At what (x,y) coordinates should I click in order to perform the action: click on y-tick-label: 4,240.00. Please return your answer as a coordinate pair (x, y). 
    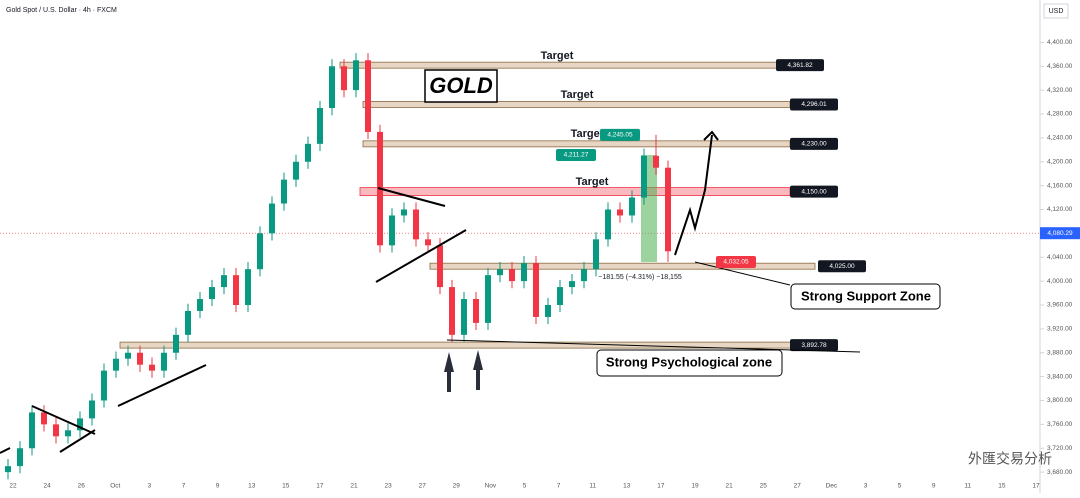
    Looking at the image, I should click on (1060, 138).